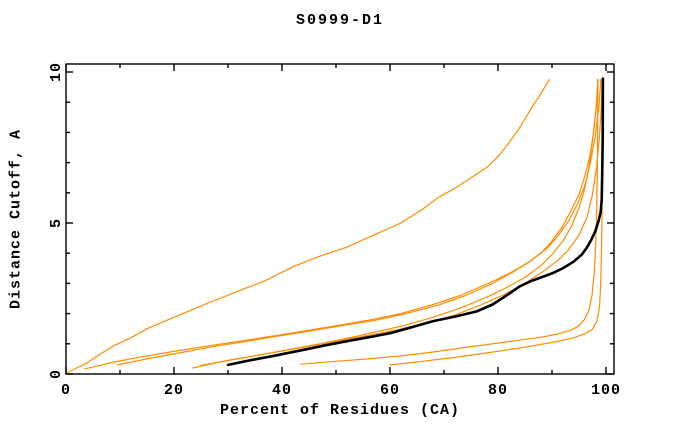  What do you see at coordinates (282, 390) in the screenshot?
I see `x-axis-tick-label: 40` at bounding box center [282, 390].